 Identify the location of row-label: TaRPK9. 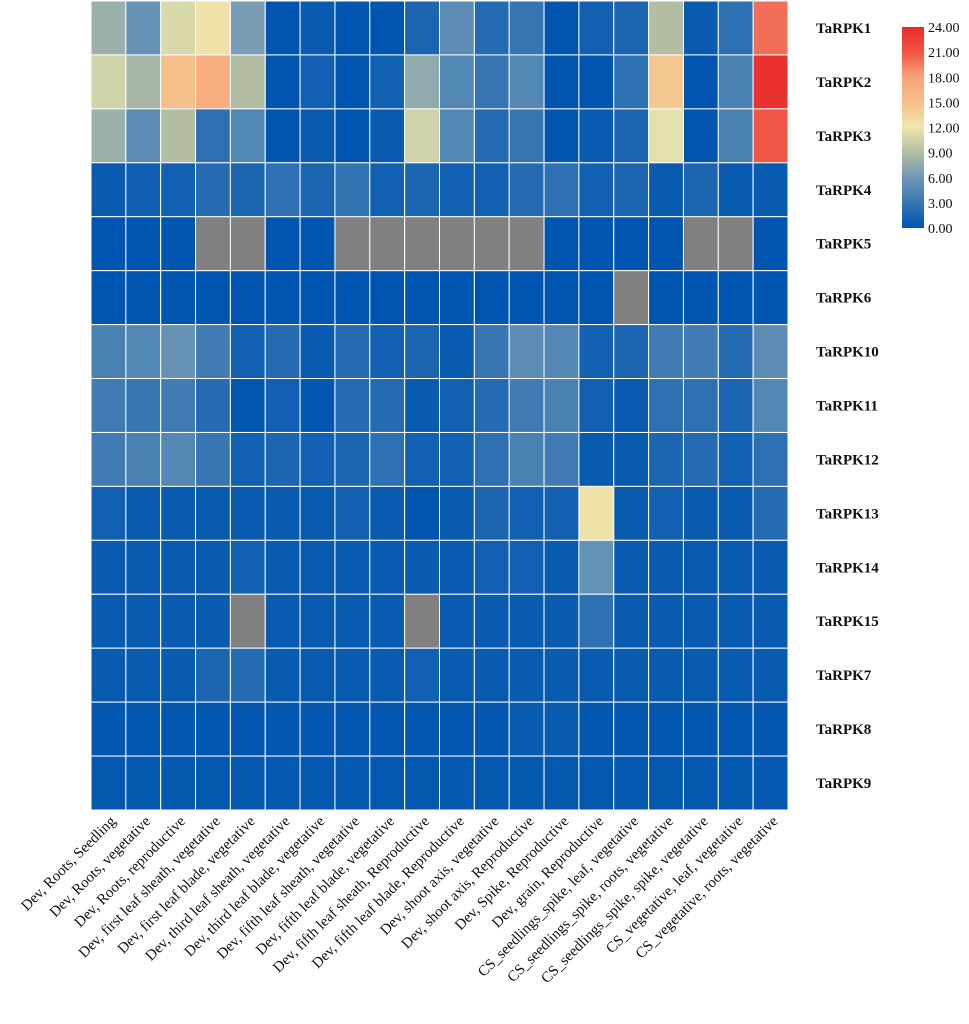
(843, 784).